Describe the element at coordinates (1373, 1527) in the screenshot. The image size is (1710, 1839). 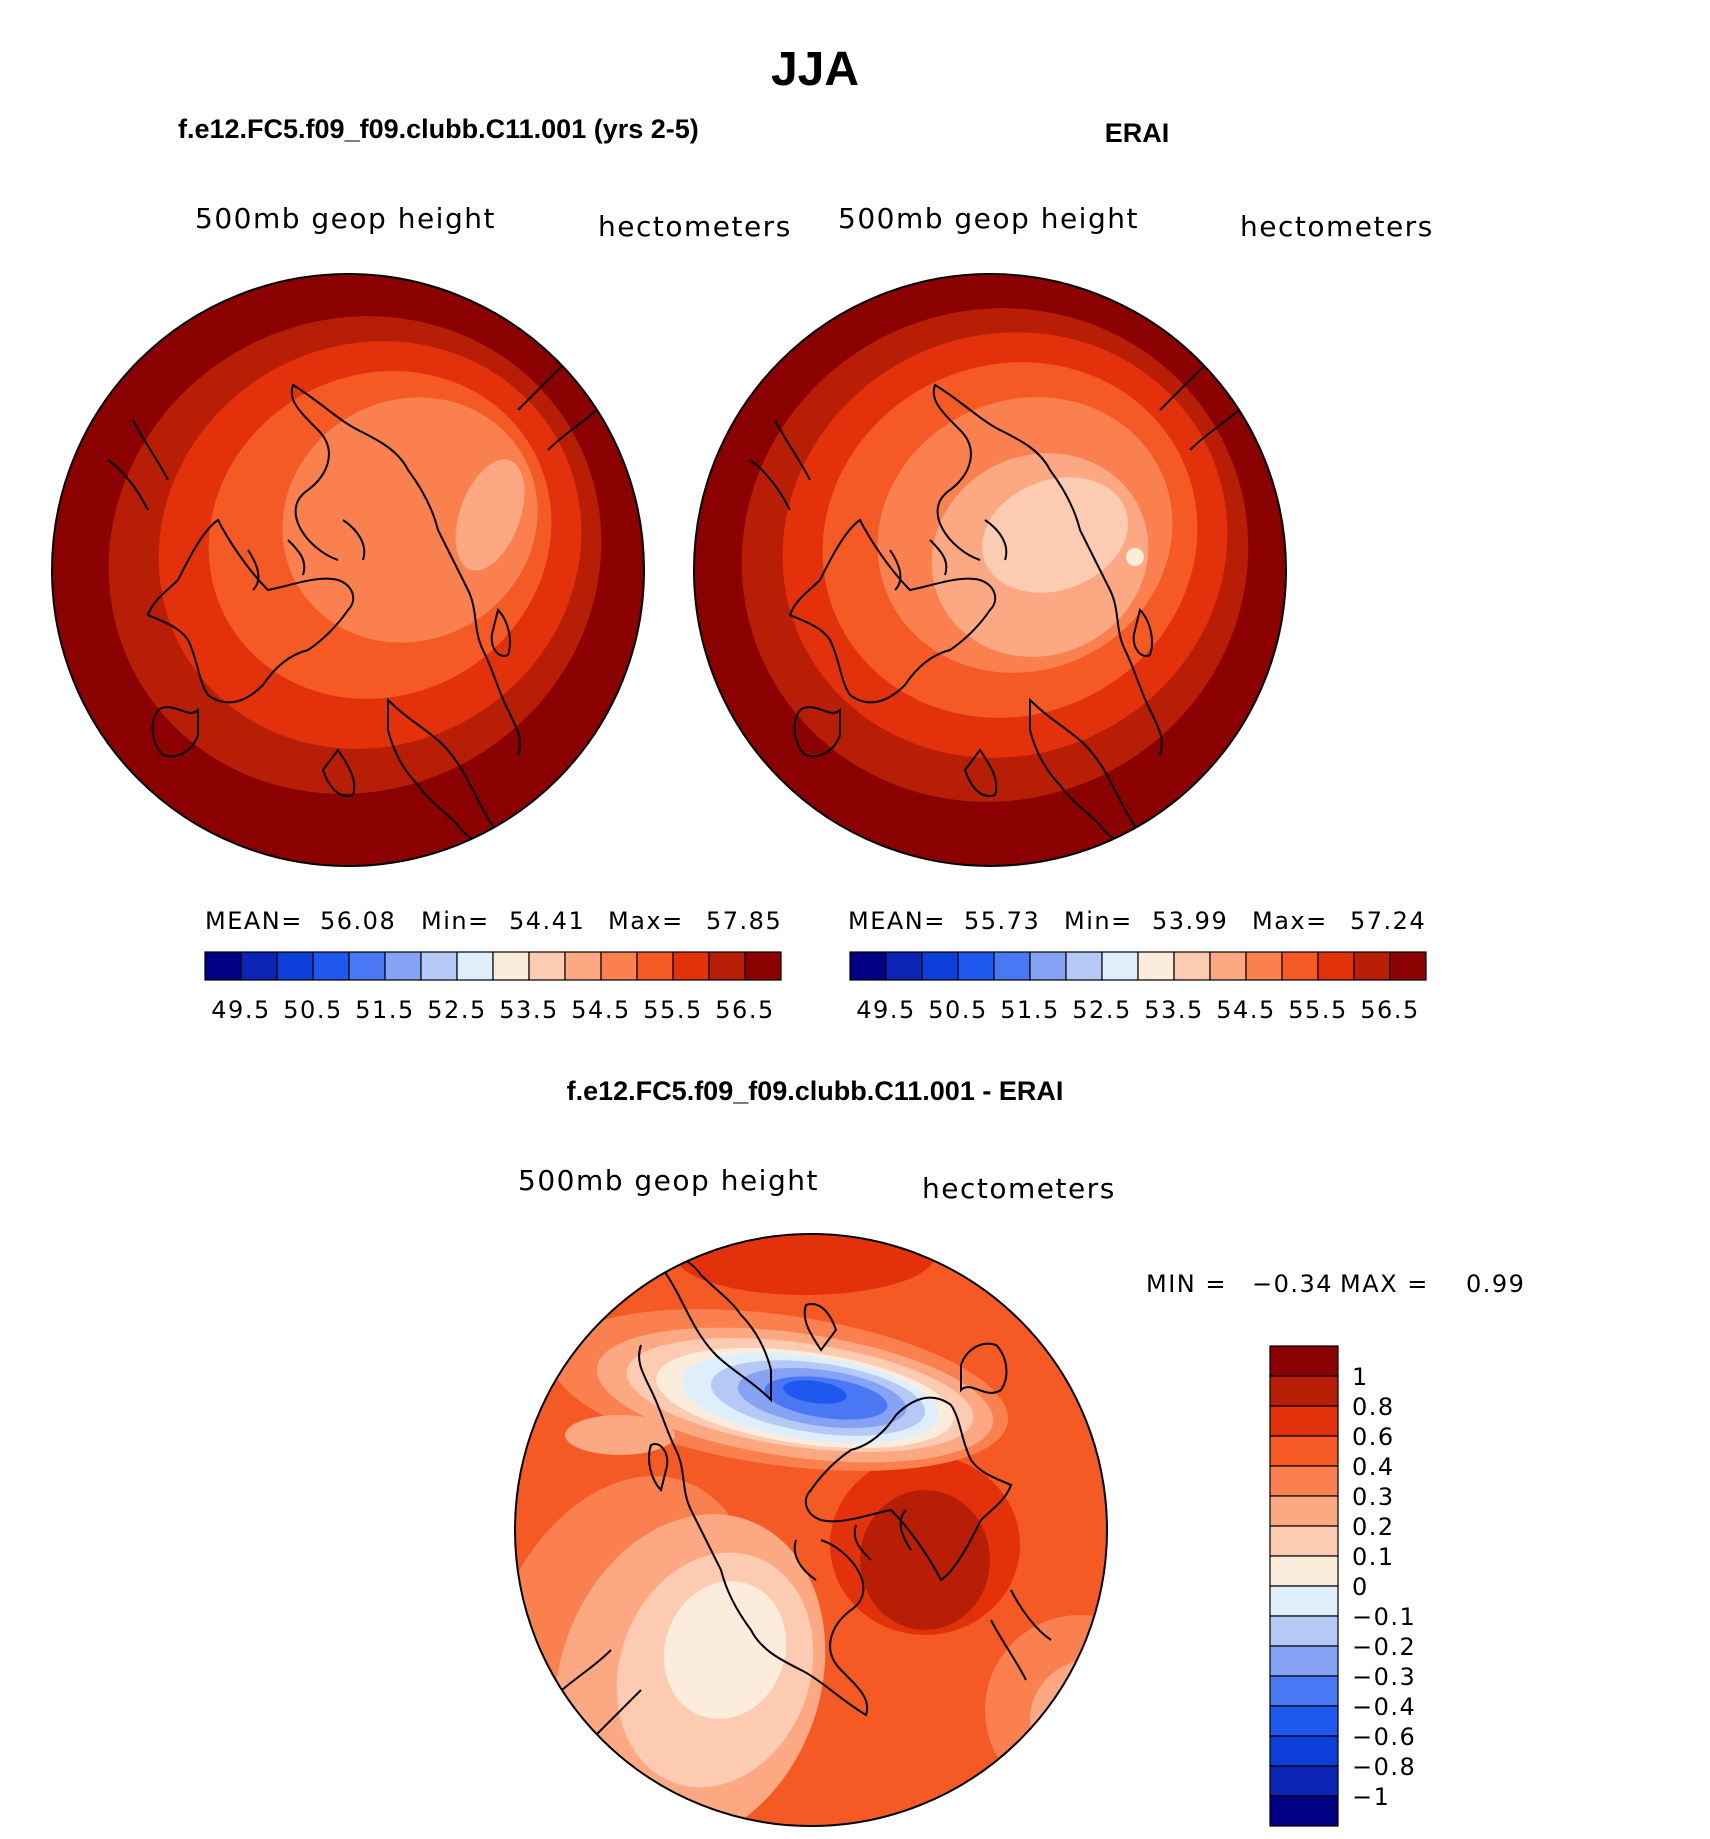
I see `colorbar-tick-label: 0.2` at that location.